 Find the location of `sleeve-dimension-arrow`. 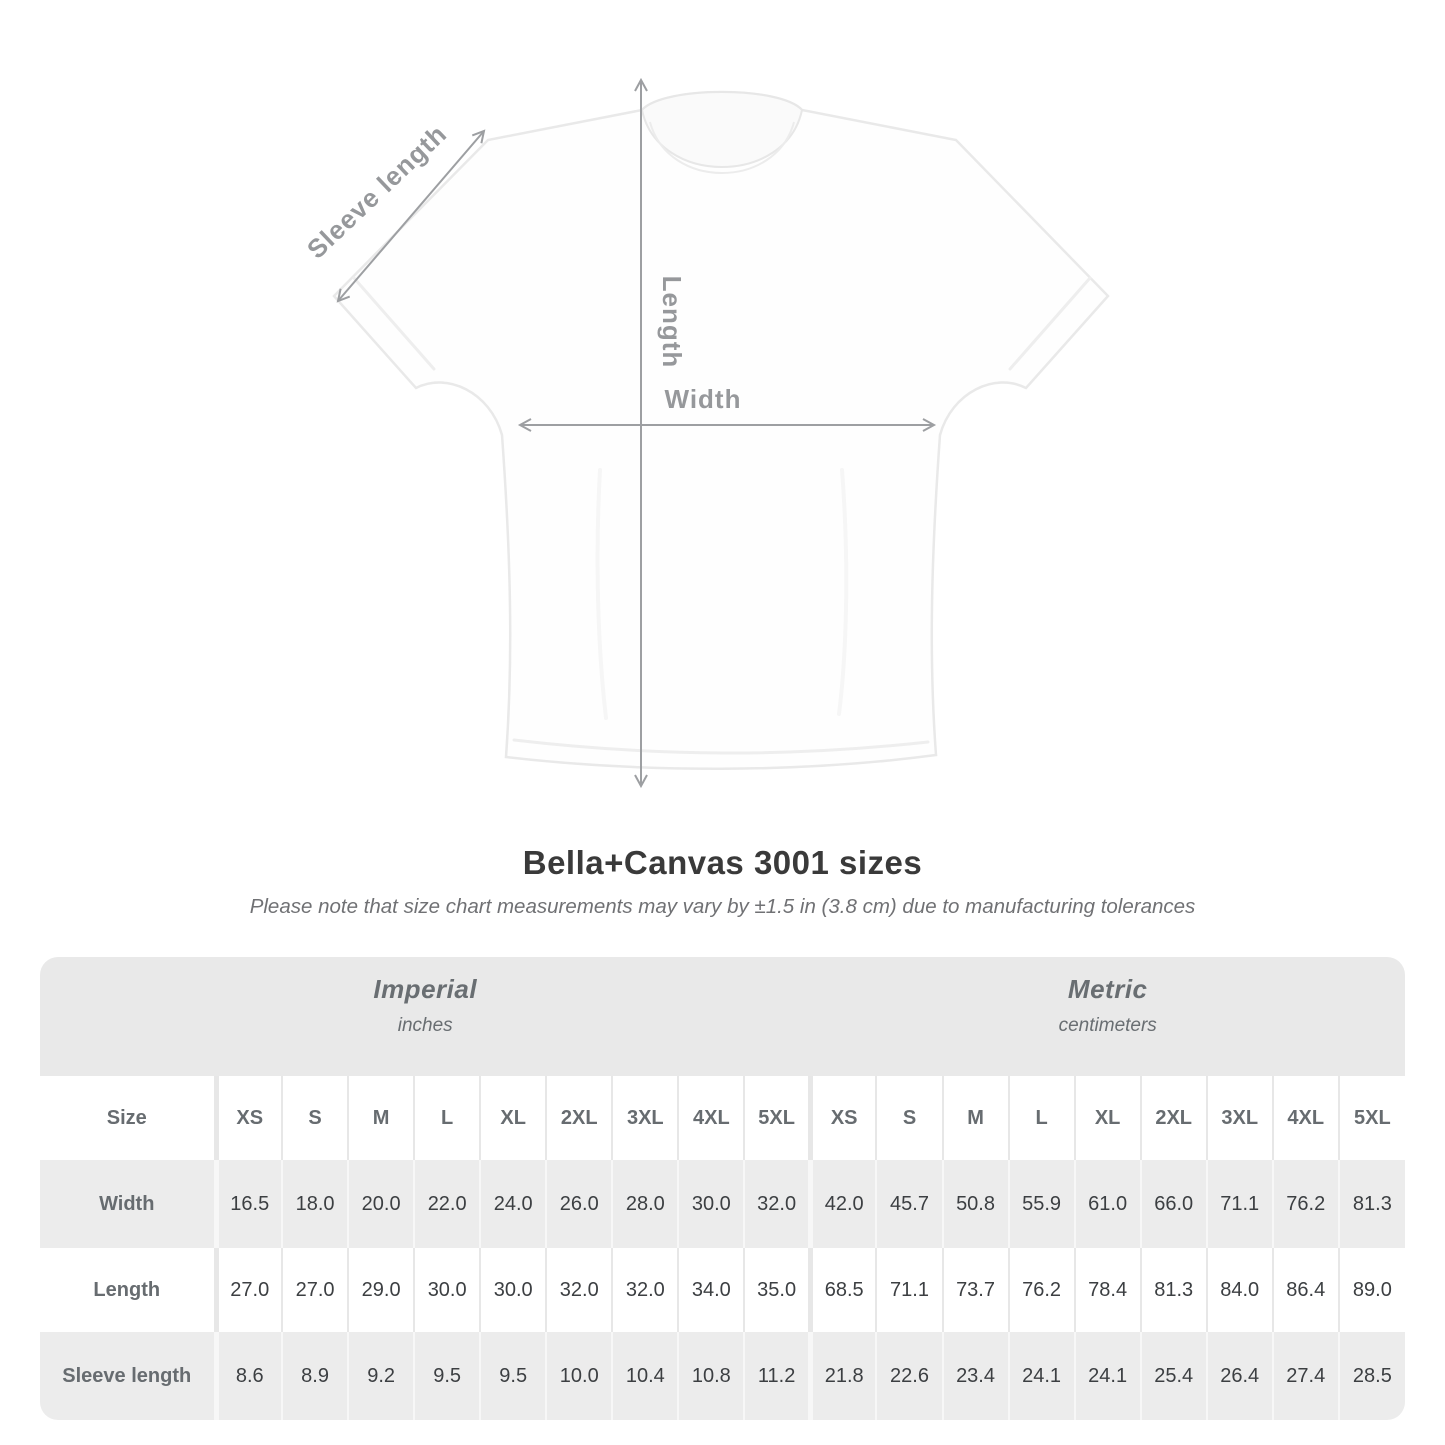

sleeve-dimension-arrow is located at coordinates (411, 216).